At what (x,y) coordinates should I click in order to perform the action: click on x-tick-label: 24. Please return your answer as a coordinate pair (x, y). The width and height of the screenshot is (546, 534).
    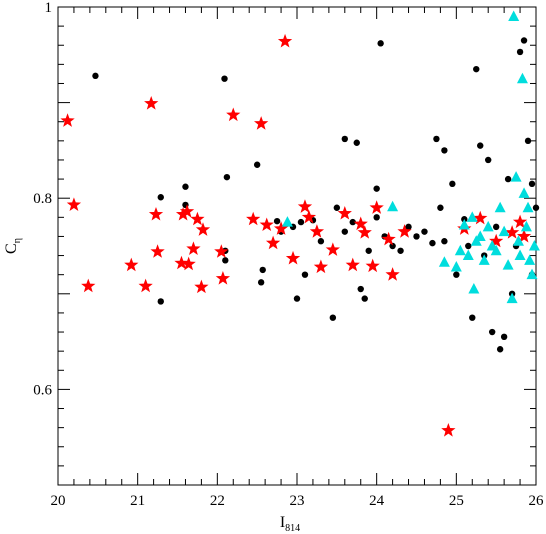
    Looking at the image, I should click on (377, 501).